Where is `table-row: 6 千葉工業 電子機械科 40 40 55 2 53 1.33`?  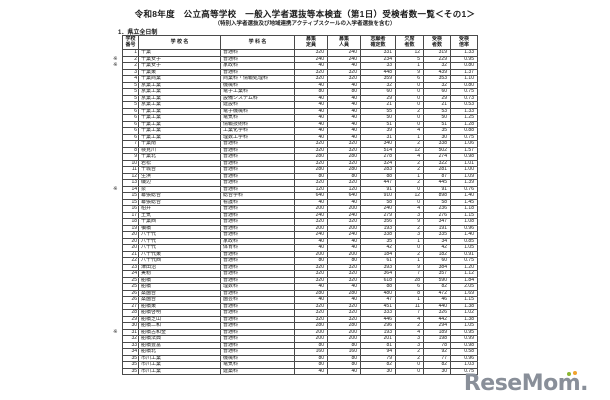 table-row: 6 千葉工業 電子機械科 40 40 55 2 53 1.33 is located at coordinates (300, 111).